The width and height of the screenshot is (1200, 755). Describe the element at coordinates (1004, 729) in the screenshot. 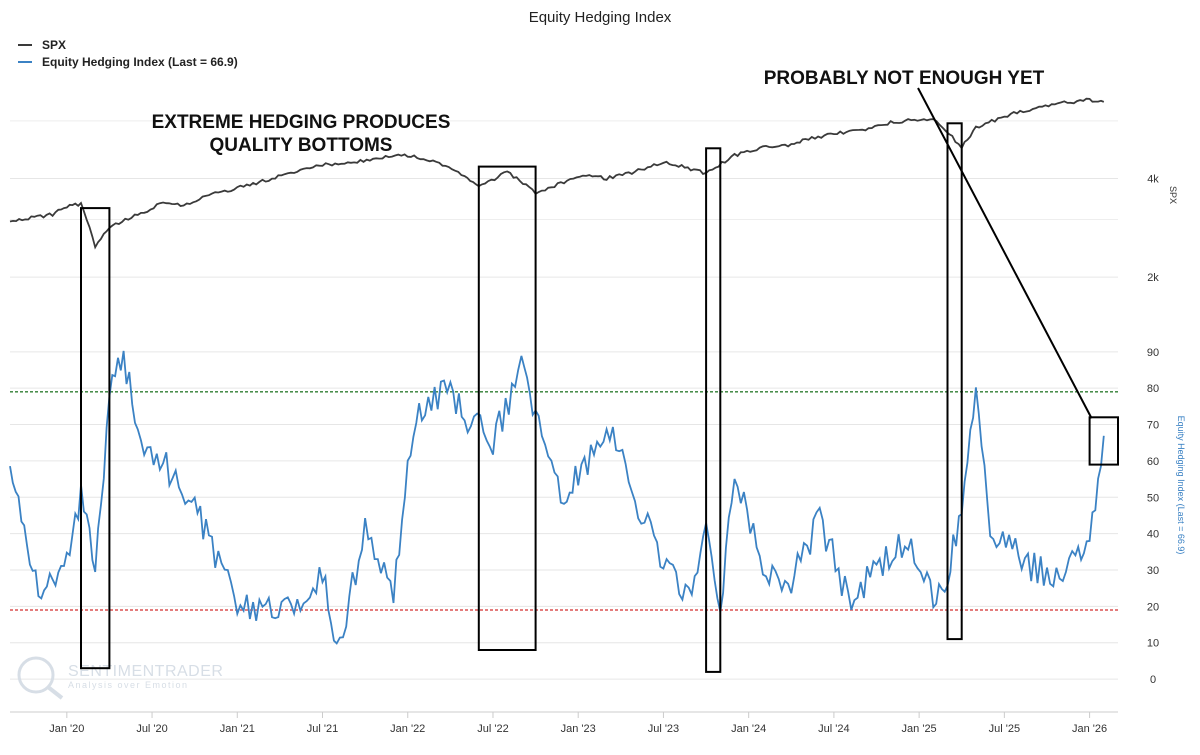

I see `x-tick-label: Jul '25` at that location.